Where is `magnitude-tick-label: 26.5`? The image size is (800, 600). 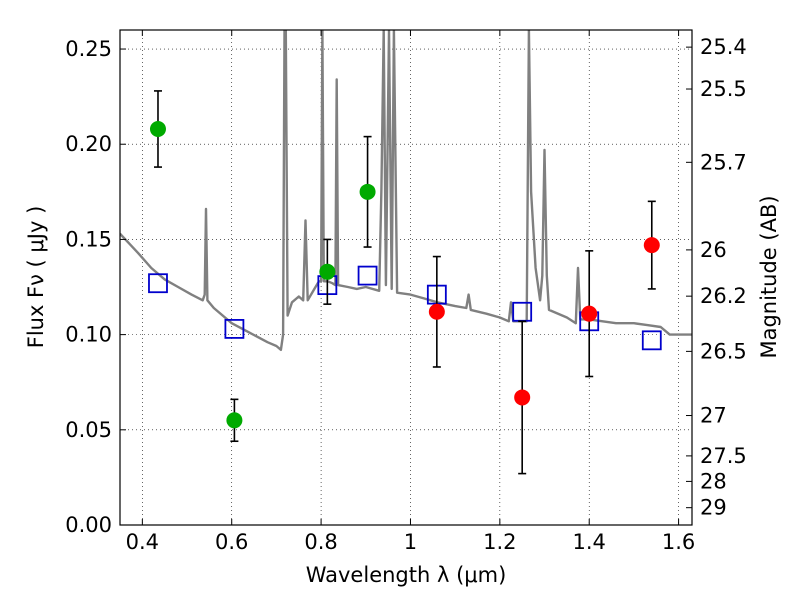
magnitude-tick-label: 26.5 is located at coordinates (723, 351).